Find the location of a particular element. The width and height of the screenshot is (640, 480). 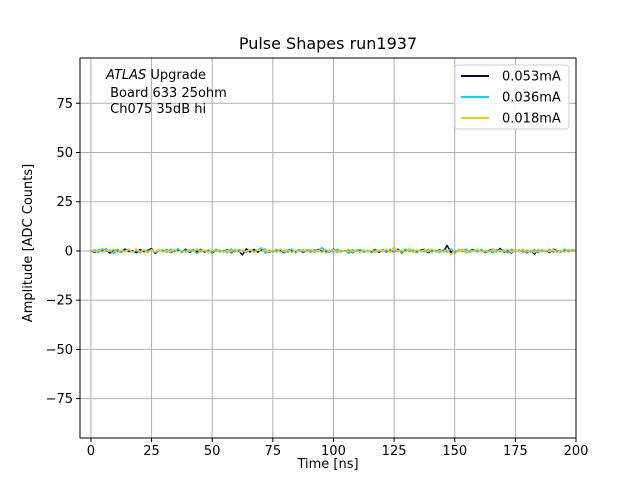

x-tick-label: 50 is located at coordinates (212, 451).